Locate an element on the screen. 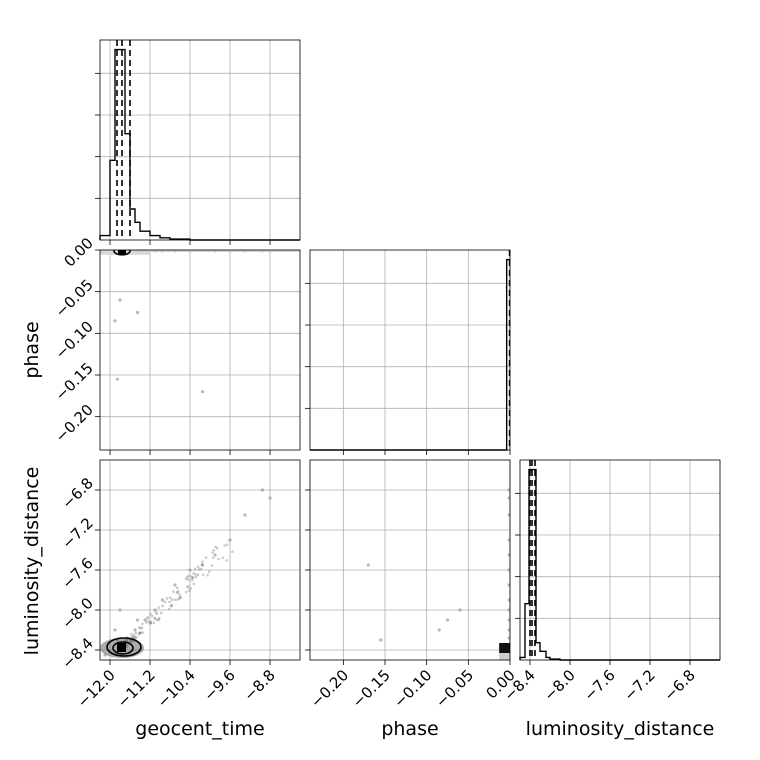  panel-phase-histogram is located at coordinates (407, 352).